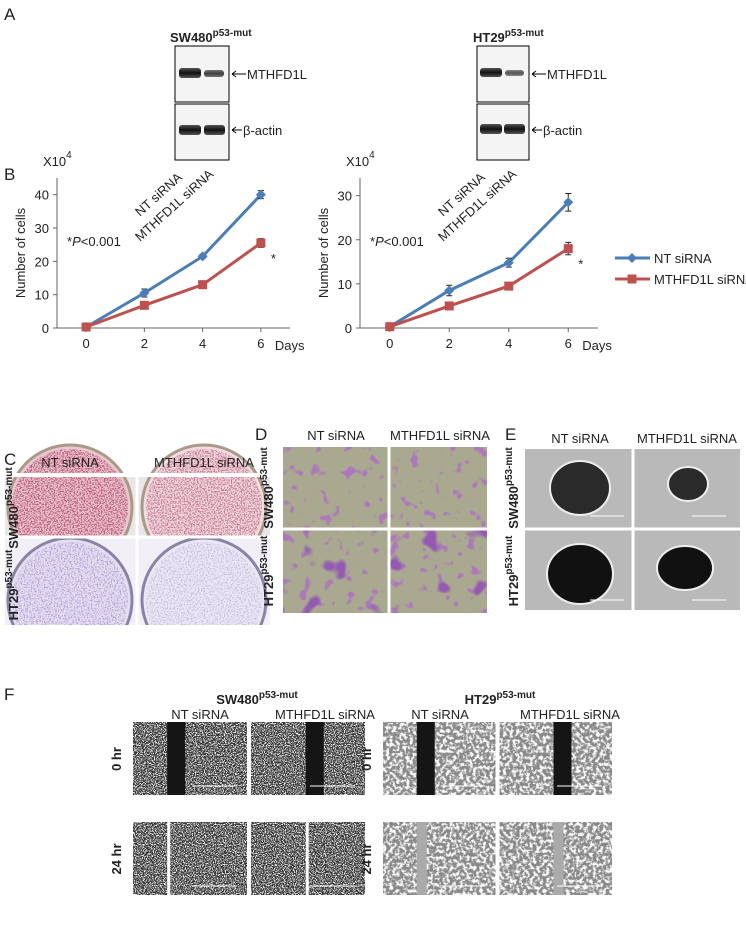 This screenshot has width=746, height=925. I want to click on y-tick-label: 40, so click(42, 195).